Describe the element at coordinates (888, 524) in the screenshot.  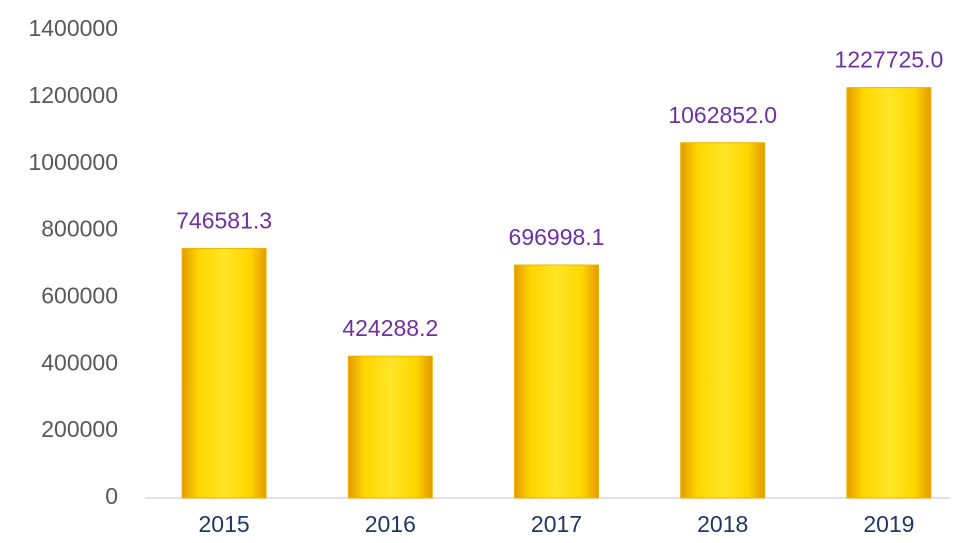
I see `x-tick-label: 2019` at that location.